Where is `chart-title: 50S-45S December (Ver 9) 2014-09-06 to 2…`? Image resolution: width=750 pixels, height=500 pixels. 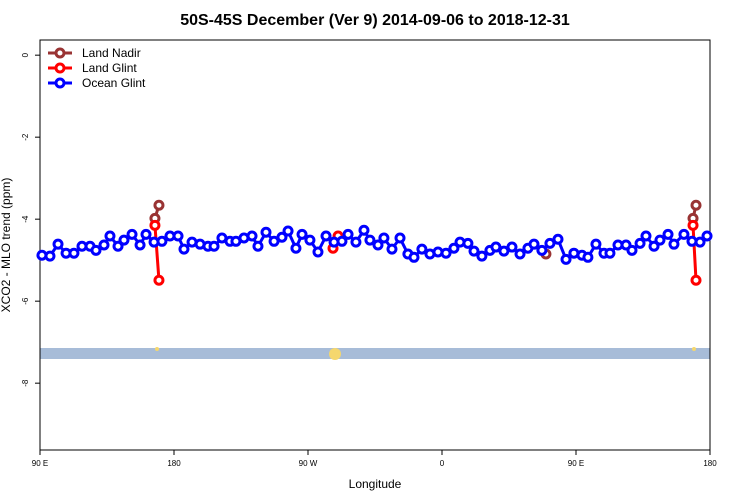 chart-title: 50S-45S December (Ver 9) 2014-09-06 to 2… is located at coordinates (375, 20).